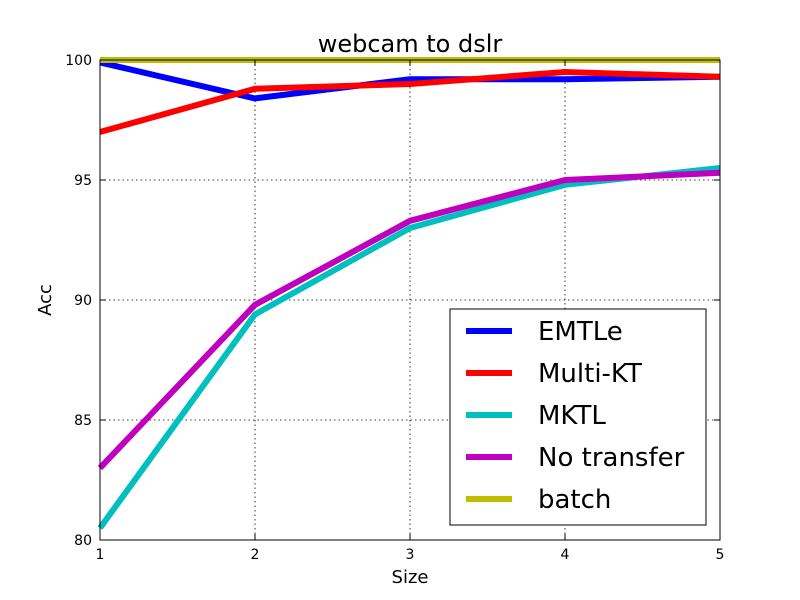 The image size is (800, 600). Describe the element at coordinates (83, 301) in the screenshot. I see `y-tick-label: 90` at that location.